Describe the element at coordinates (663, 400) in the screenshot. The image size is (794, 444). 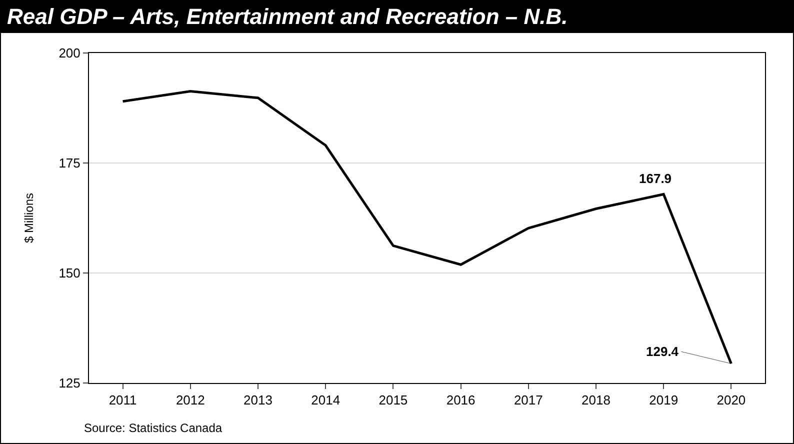
I see `x-tick-label: 2019` at that location.